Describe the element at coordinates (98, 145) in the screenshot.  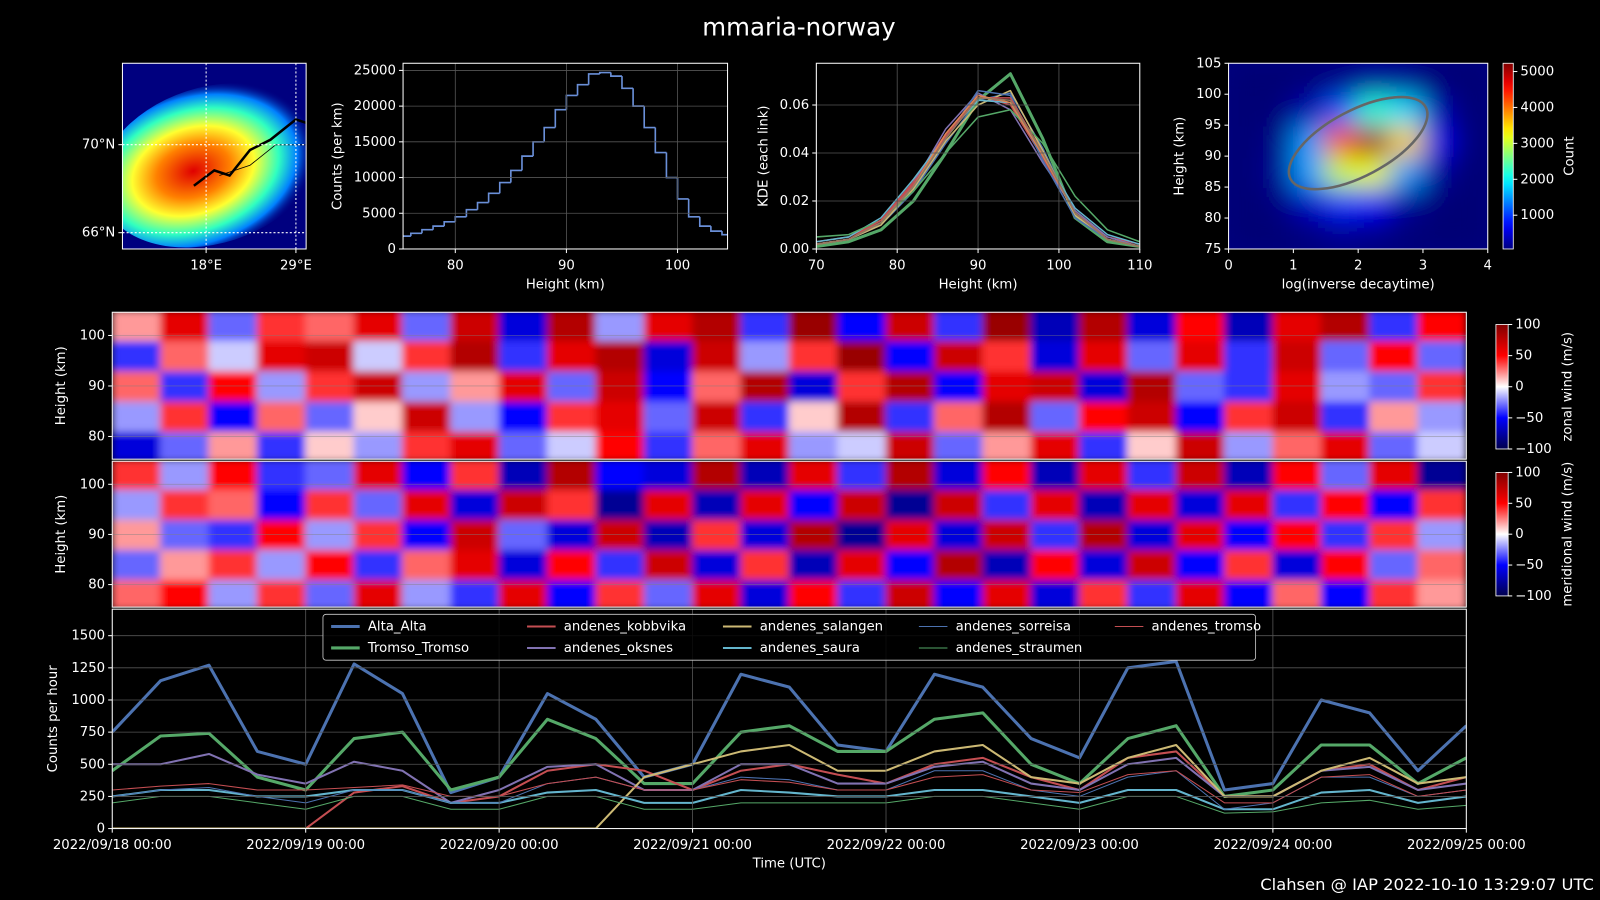
I see `y-tick-label: 70°N` at that location.